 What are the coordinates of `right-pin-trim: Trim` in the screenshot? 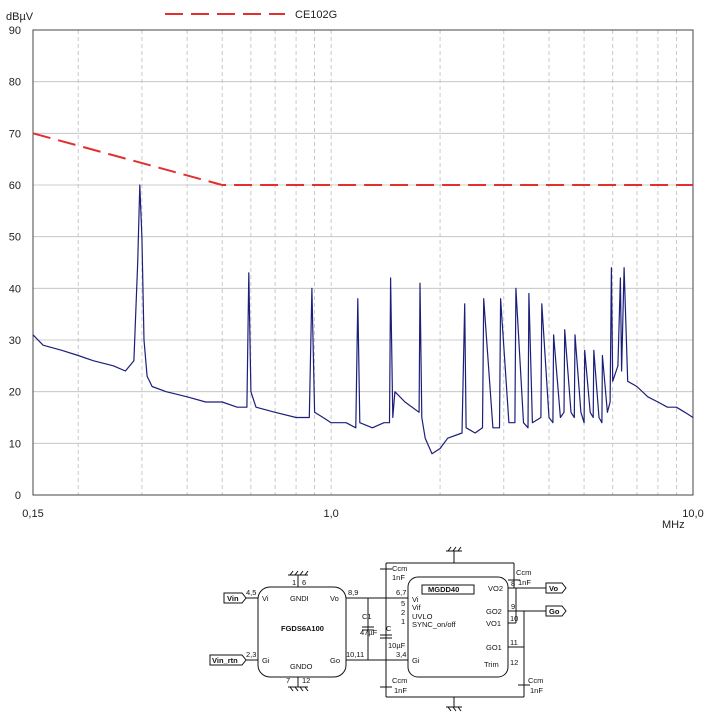 It's located at (491, 664).